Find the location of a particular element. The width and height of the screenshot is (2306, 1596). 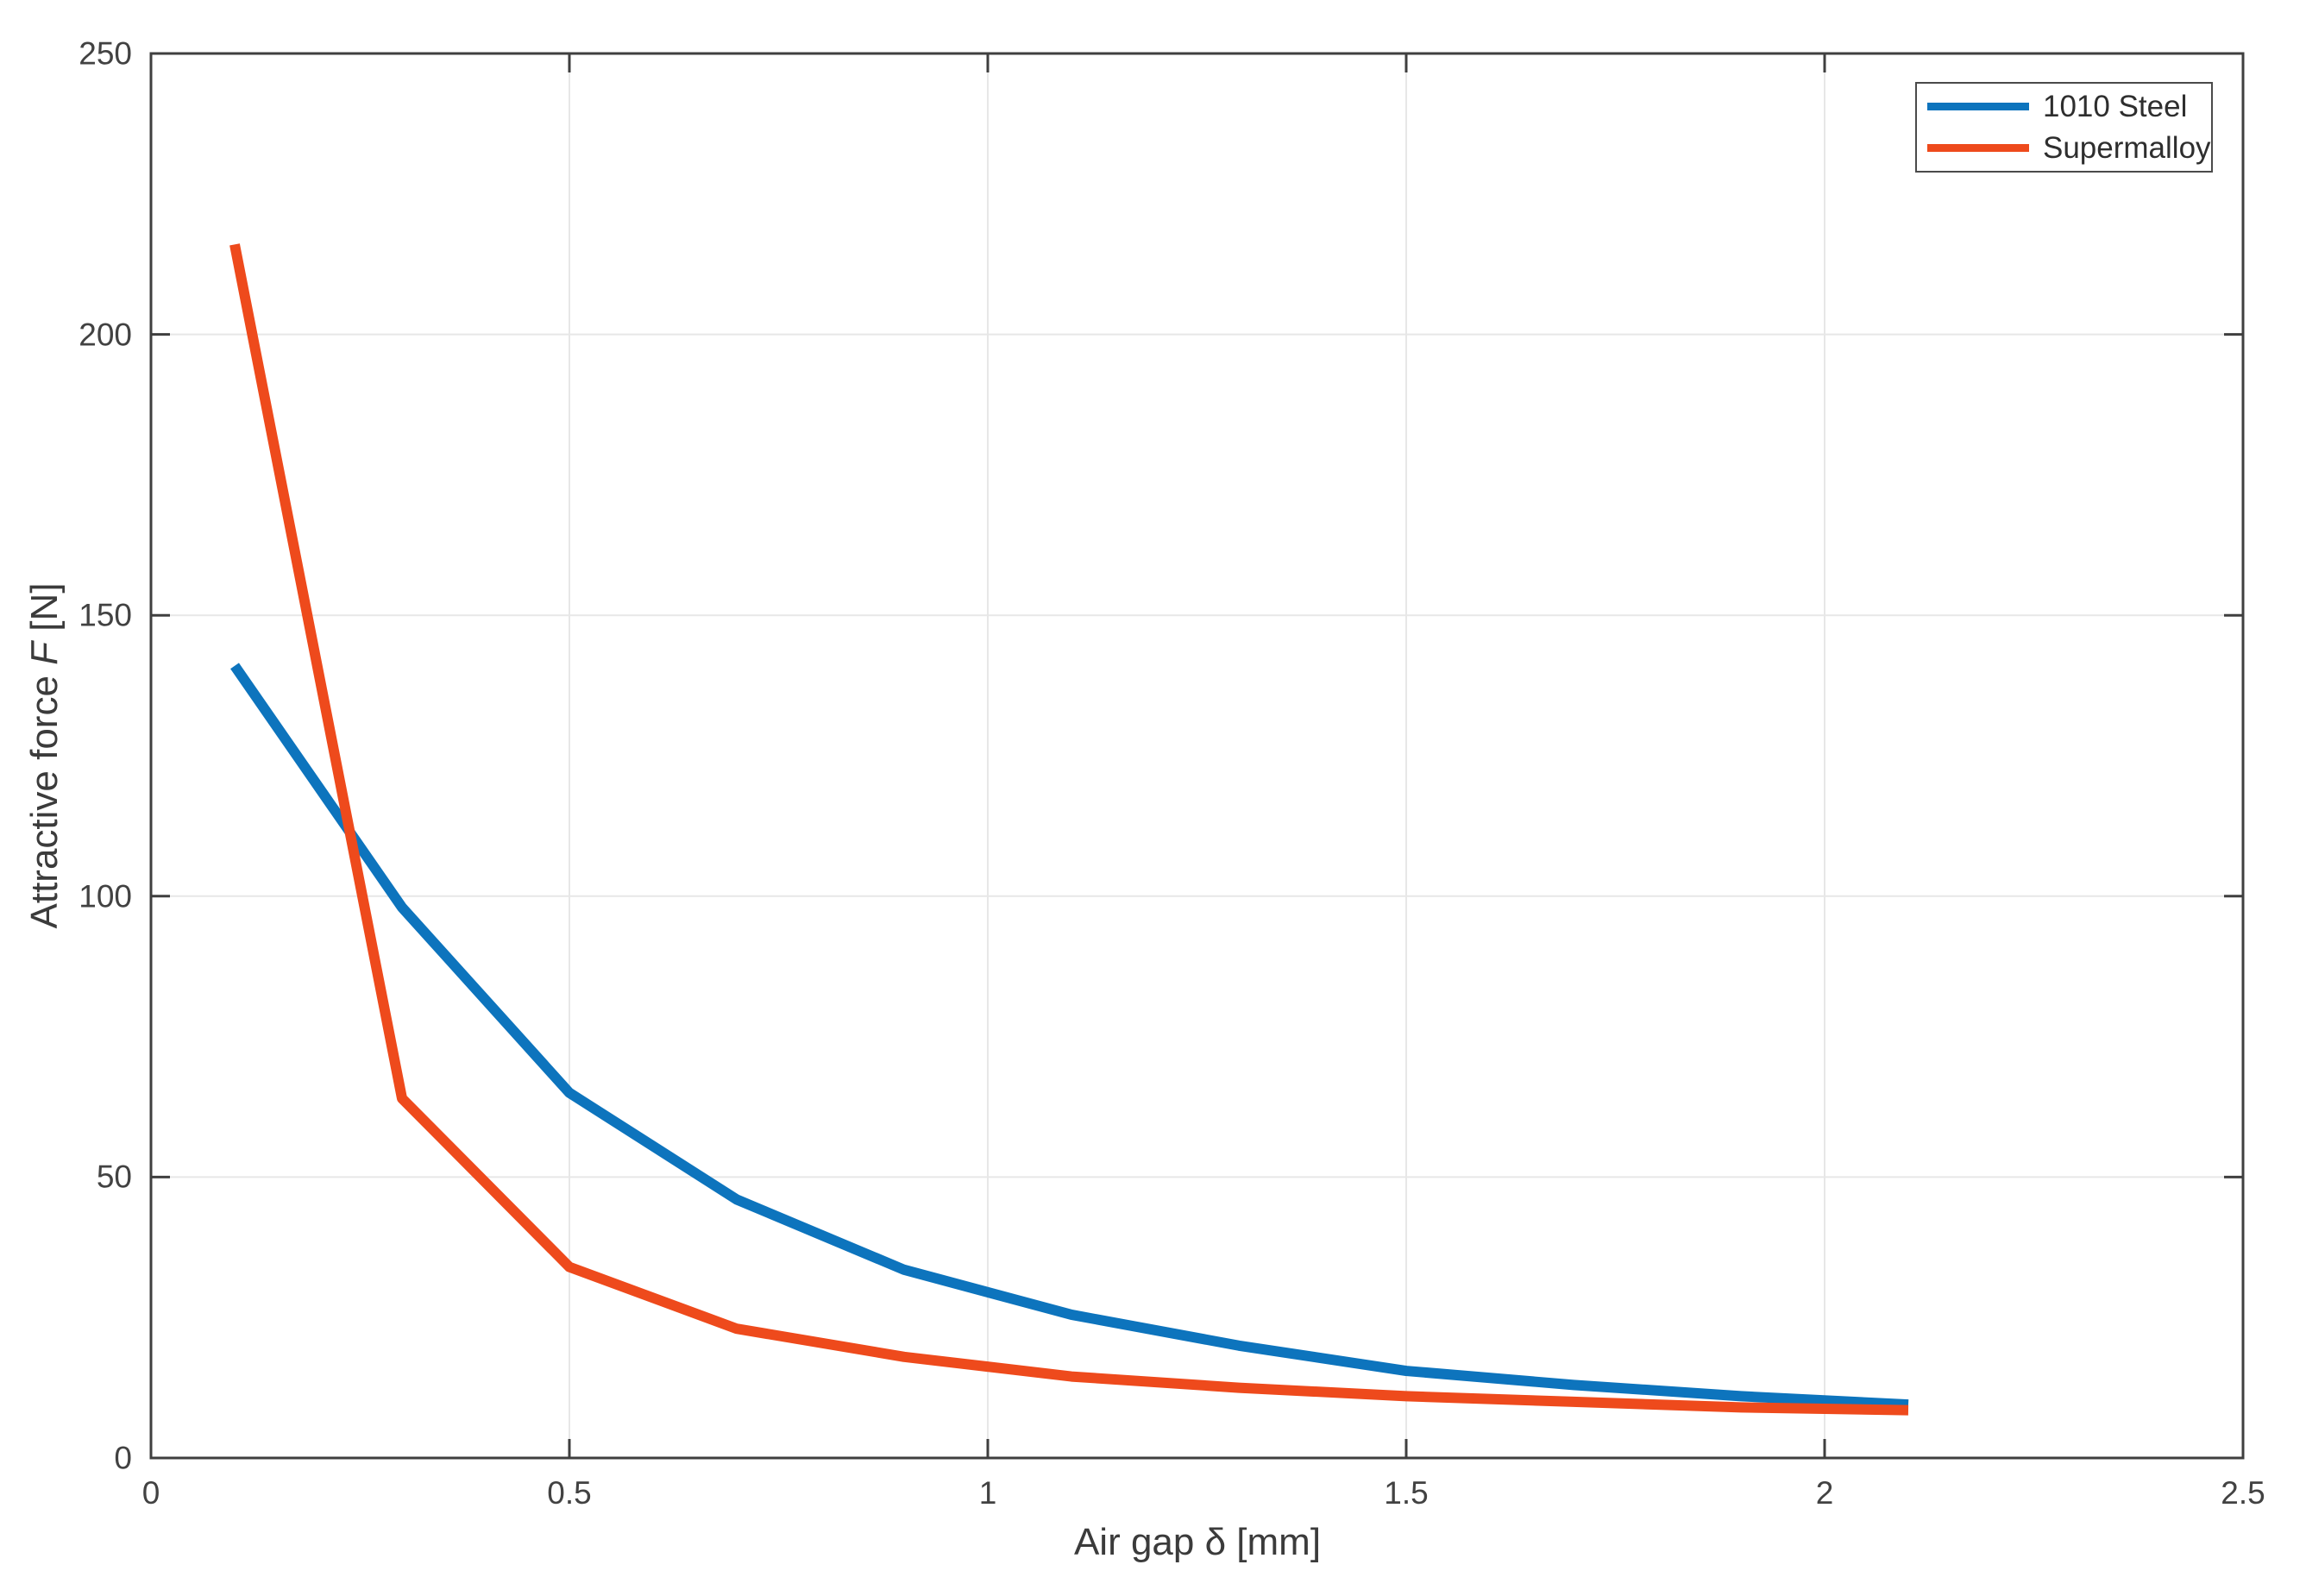

x-axis-title: Air gap δ [mm] is located at coordinates (1197, 1542).